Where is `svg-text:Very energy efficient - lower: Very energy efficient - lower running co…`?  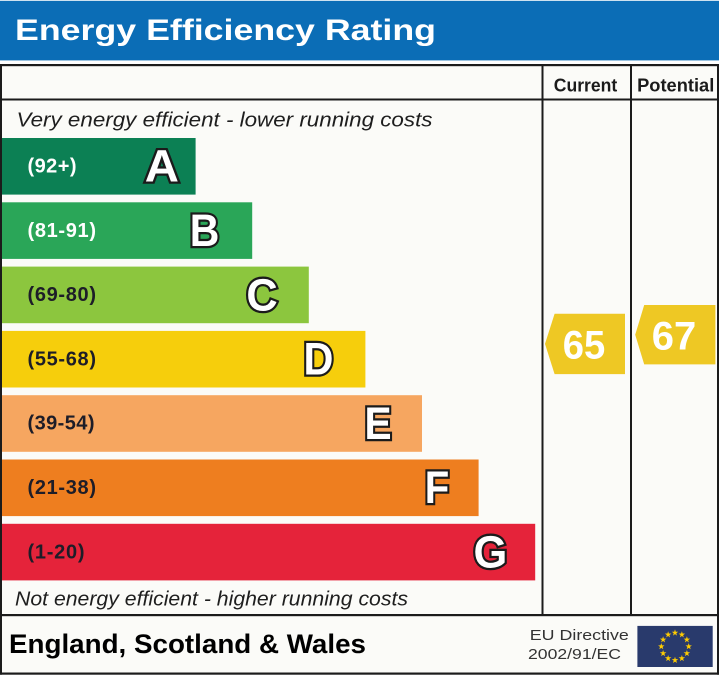 svg-text:Very energy efficient - lower: Very energy efficient - lower running co… is located at coordinates (225, 120).